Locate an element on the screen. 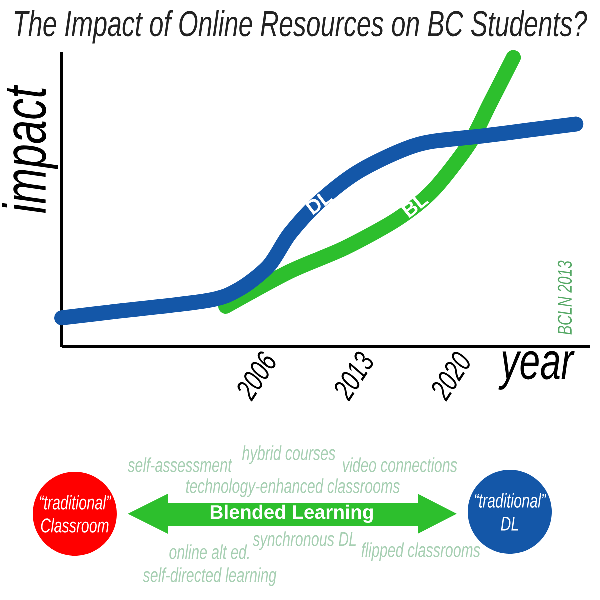 The width and height of the screenshot is (600, 600). chart-title: The Impact of Online Resources on BC Students? is located at coordinates (301, 27).